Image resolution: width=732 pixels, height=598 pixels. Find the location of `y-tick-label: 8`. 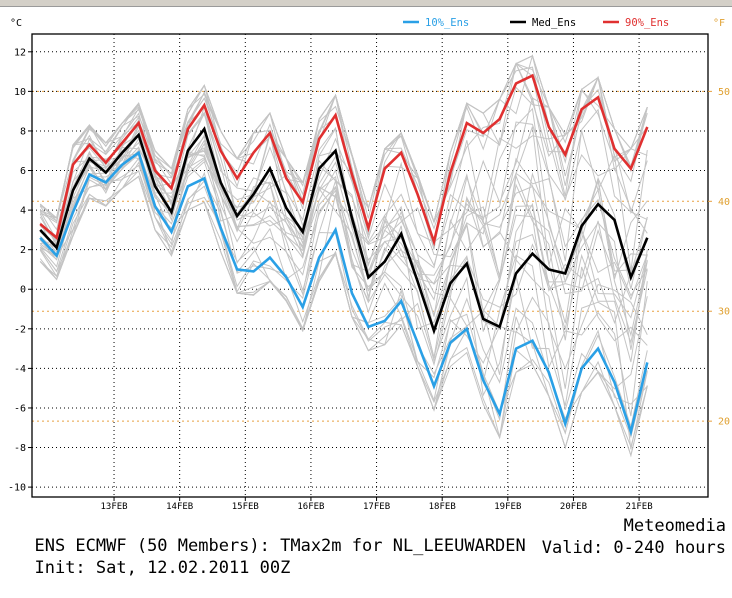

y-tick-label: 8 is located at coordinates (23, 131).